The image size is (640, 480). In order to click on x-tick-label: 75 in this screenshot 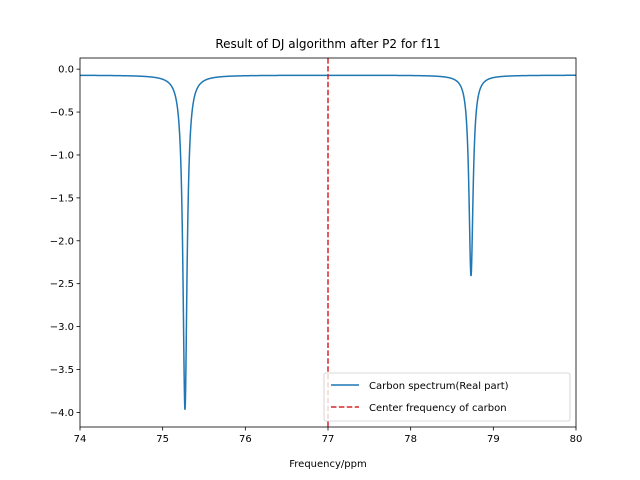, I will do `click(162, 439)`.